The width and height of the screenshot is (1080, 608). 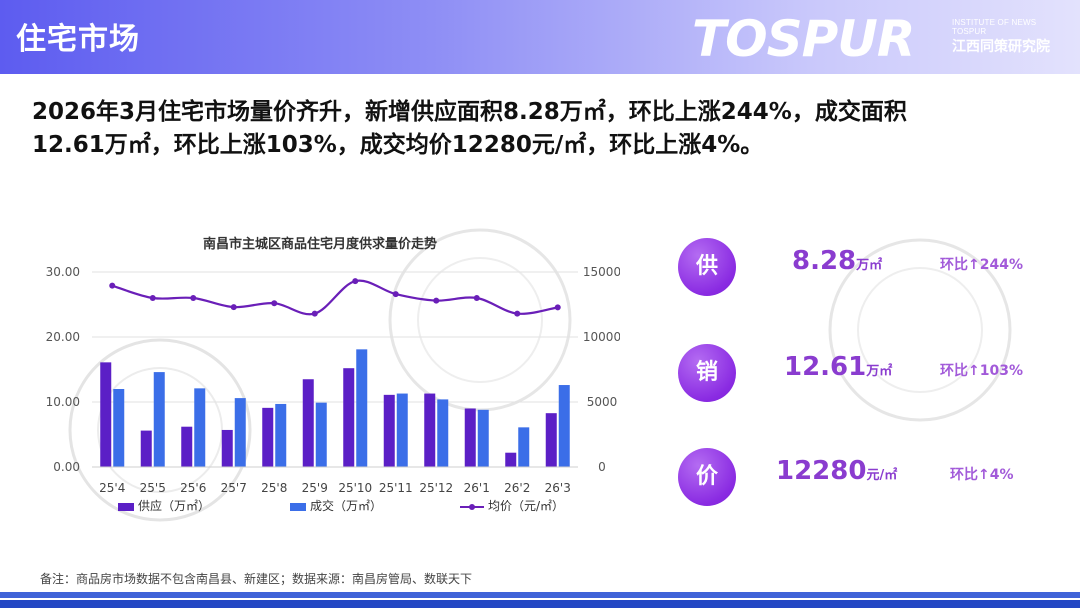 I want to click on kpi-sales-value-wrap: 12.61万㎡, so click(x=838, y=367).